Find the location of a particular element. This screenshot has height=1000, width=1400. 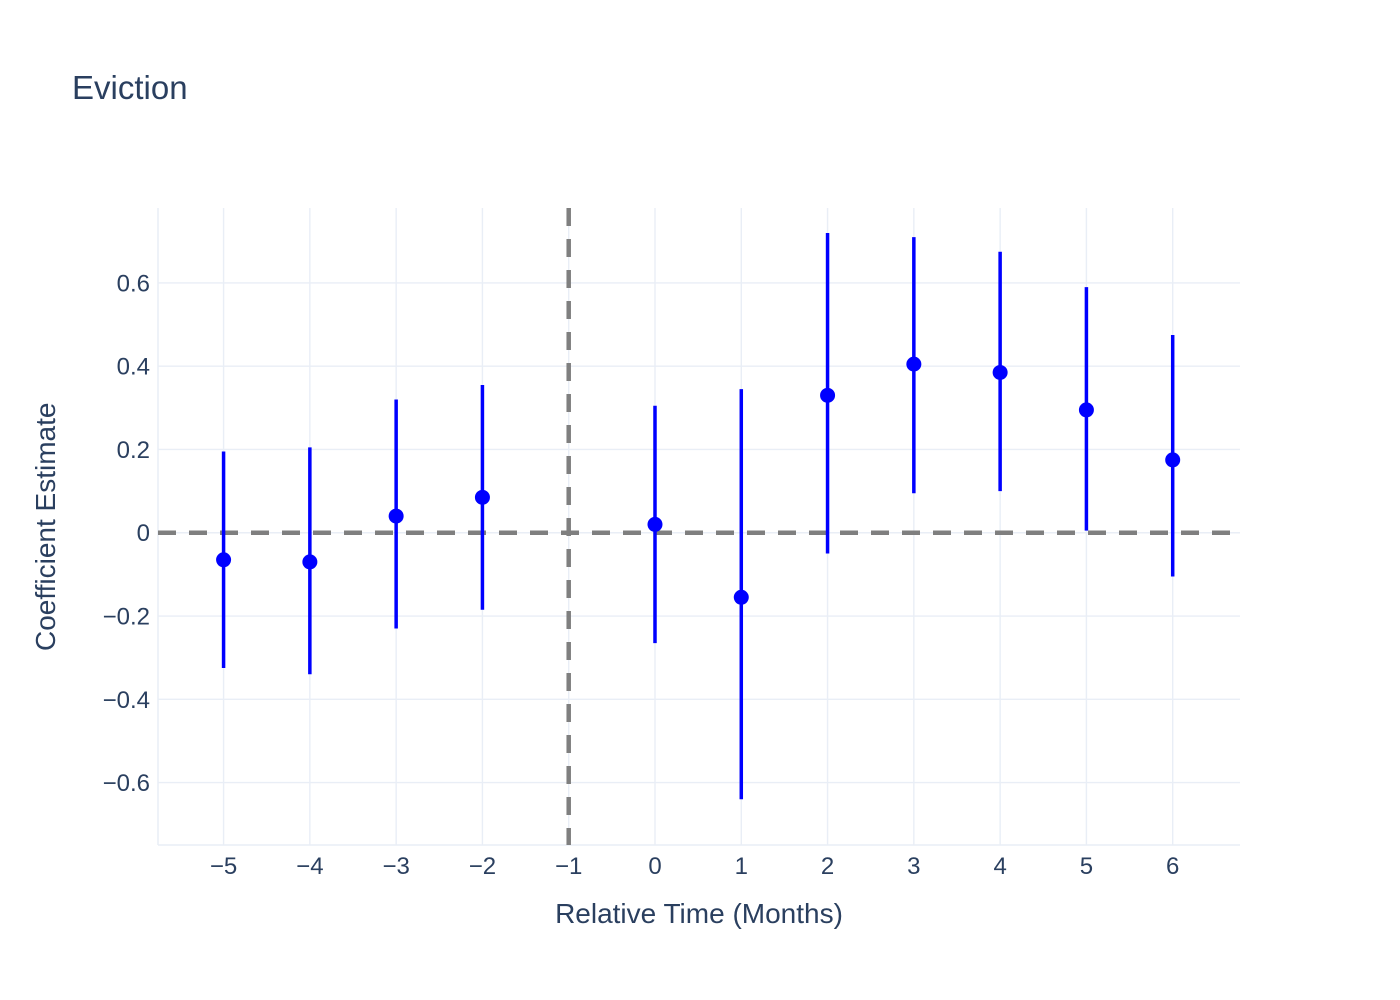

x-tick-label: 0 is located at coordinates (654, 866).